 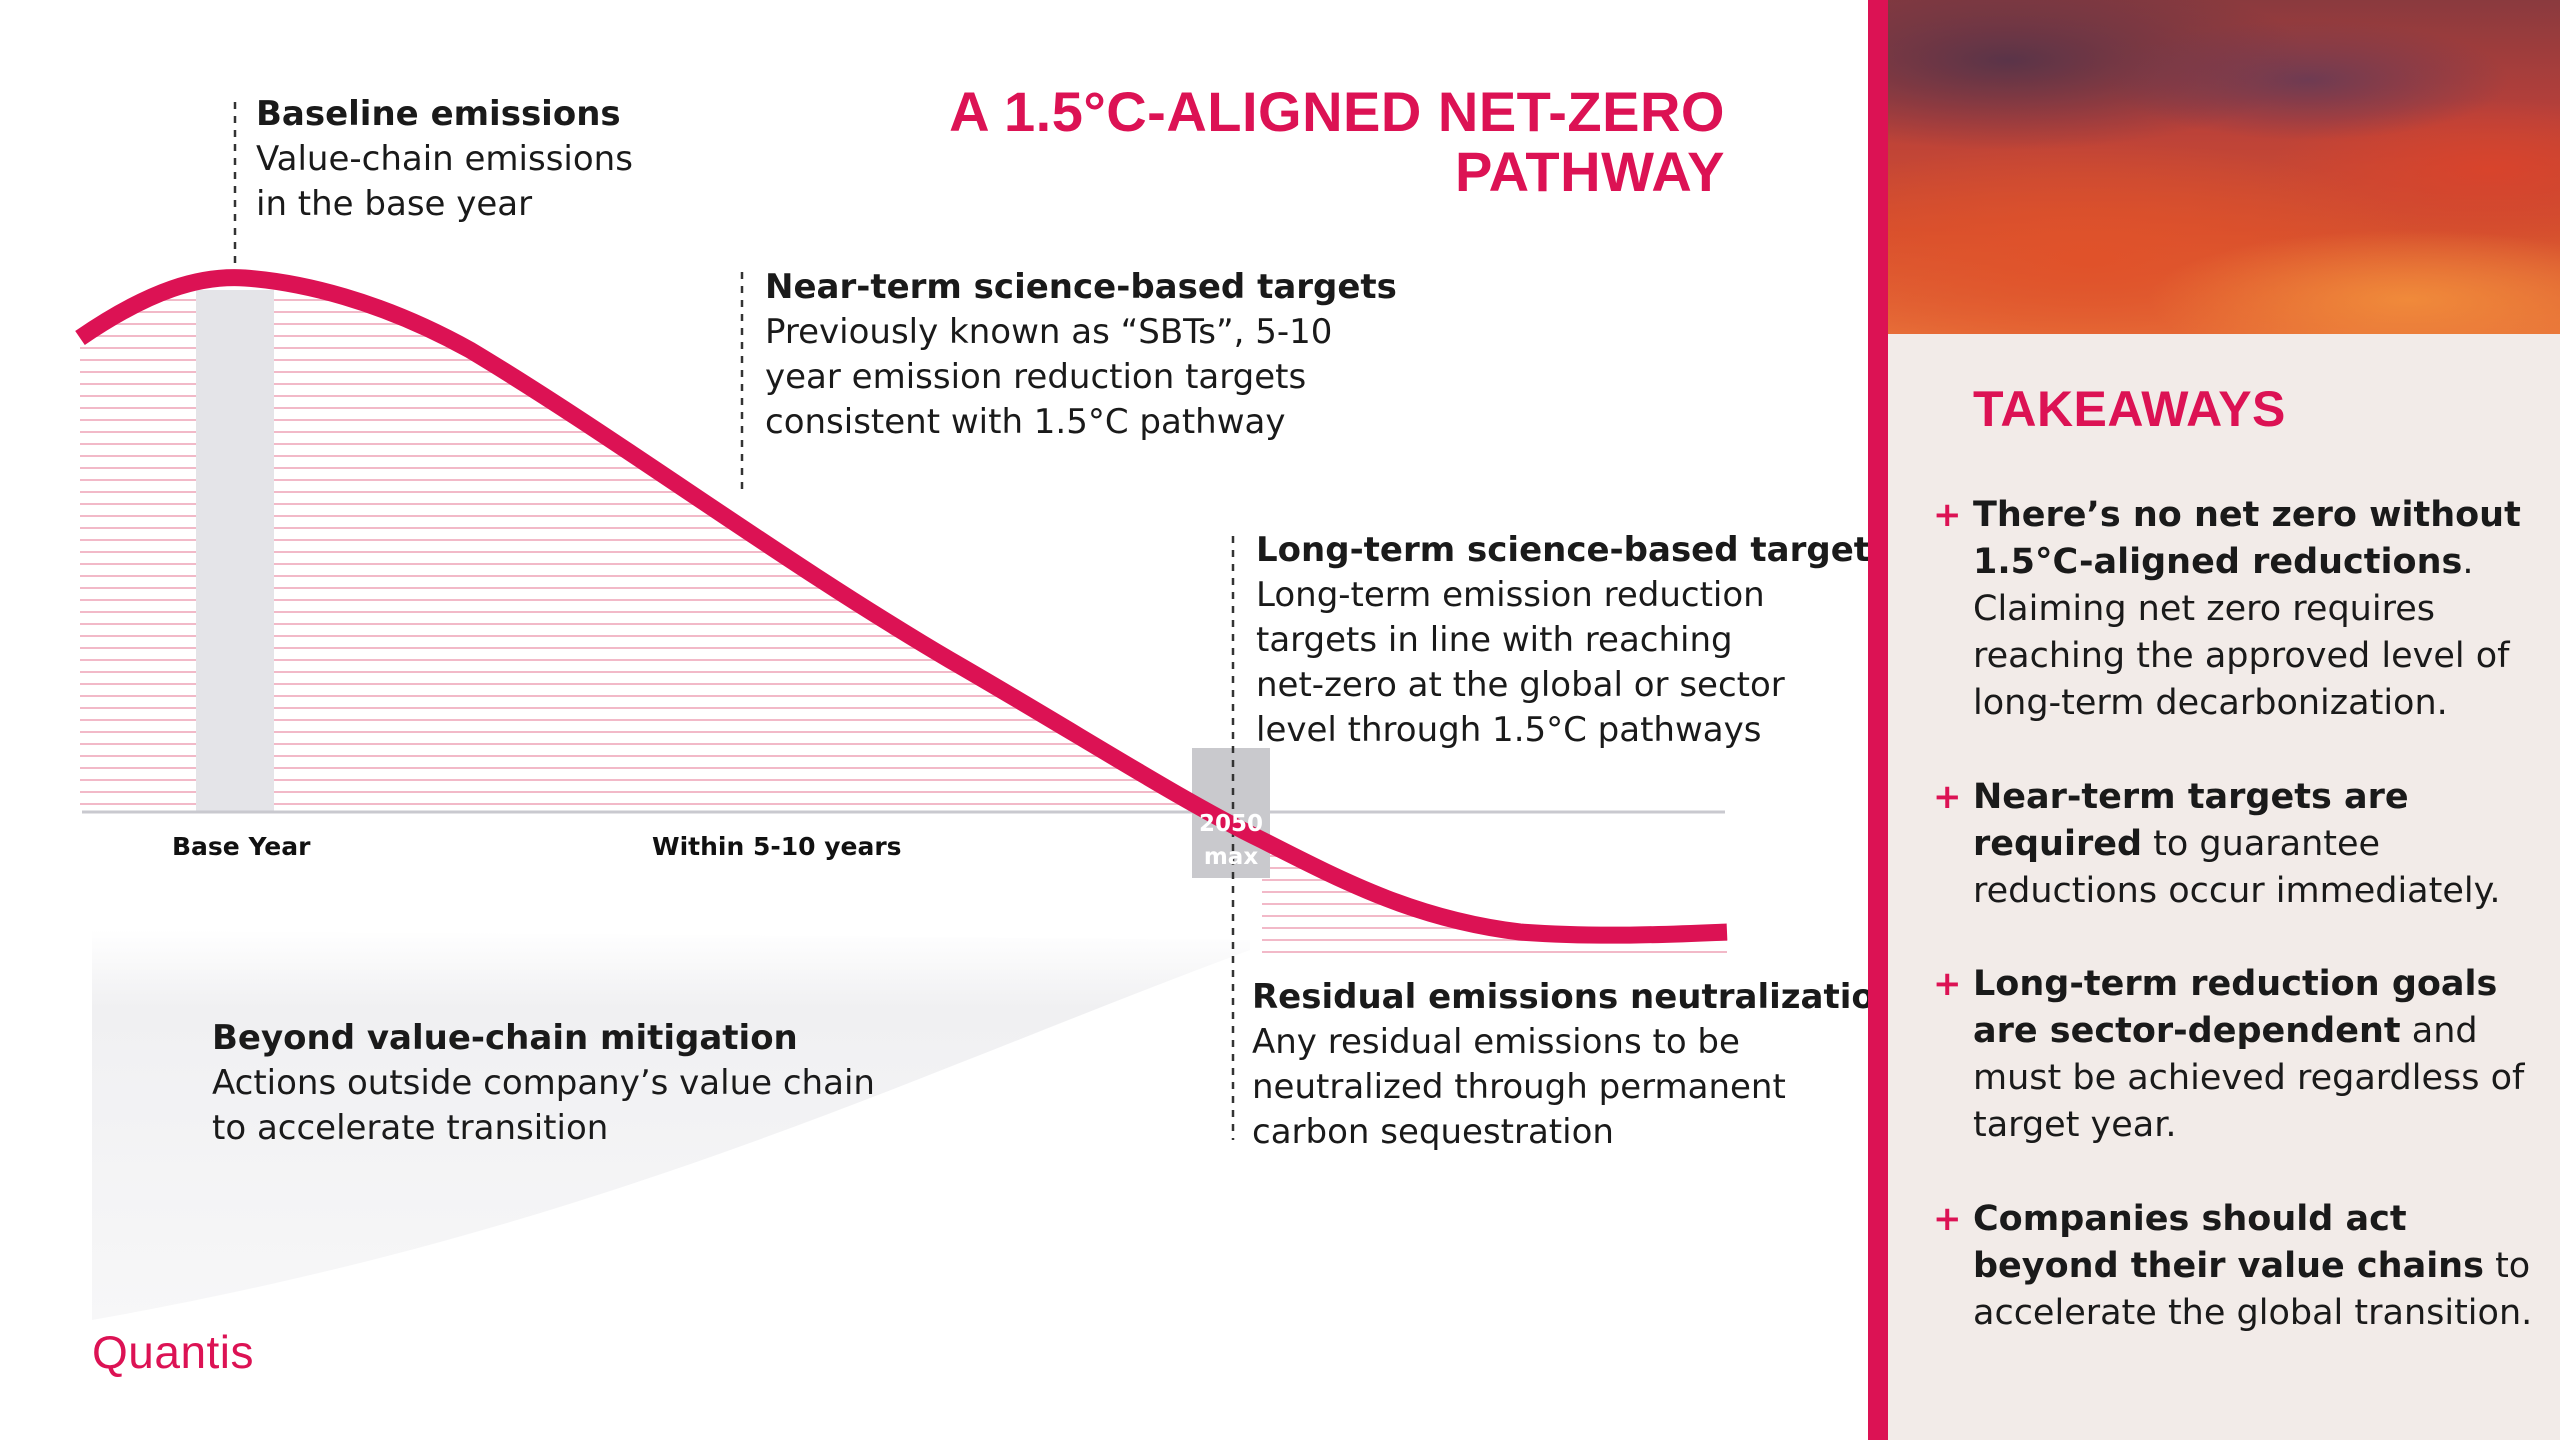 I want to click on sidebar-accent-bar, so click(x=1878, y=720).